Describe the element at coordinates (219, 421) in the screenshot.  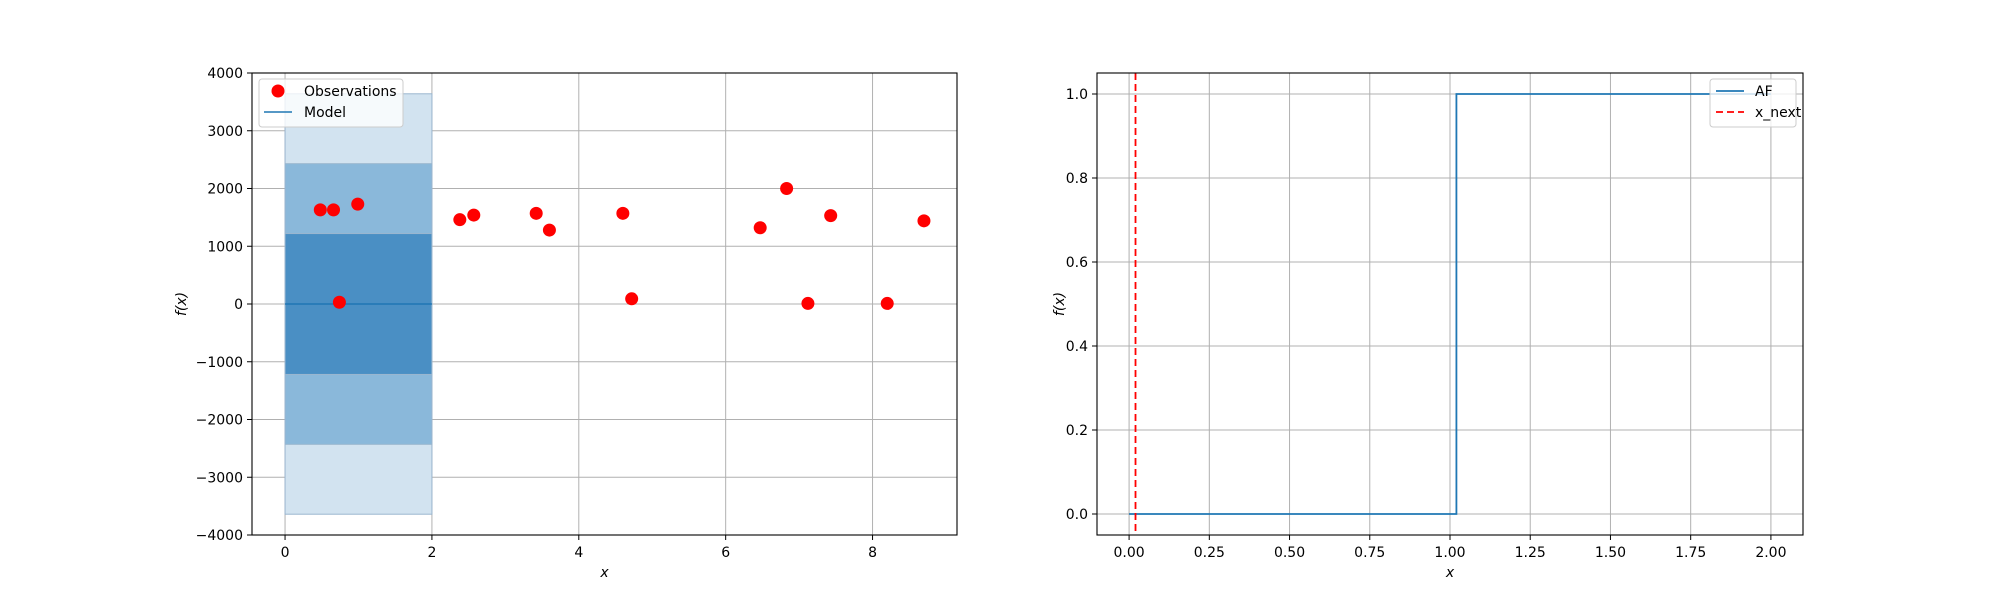
I see `y-tick-label: −2000` at that location.